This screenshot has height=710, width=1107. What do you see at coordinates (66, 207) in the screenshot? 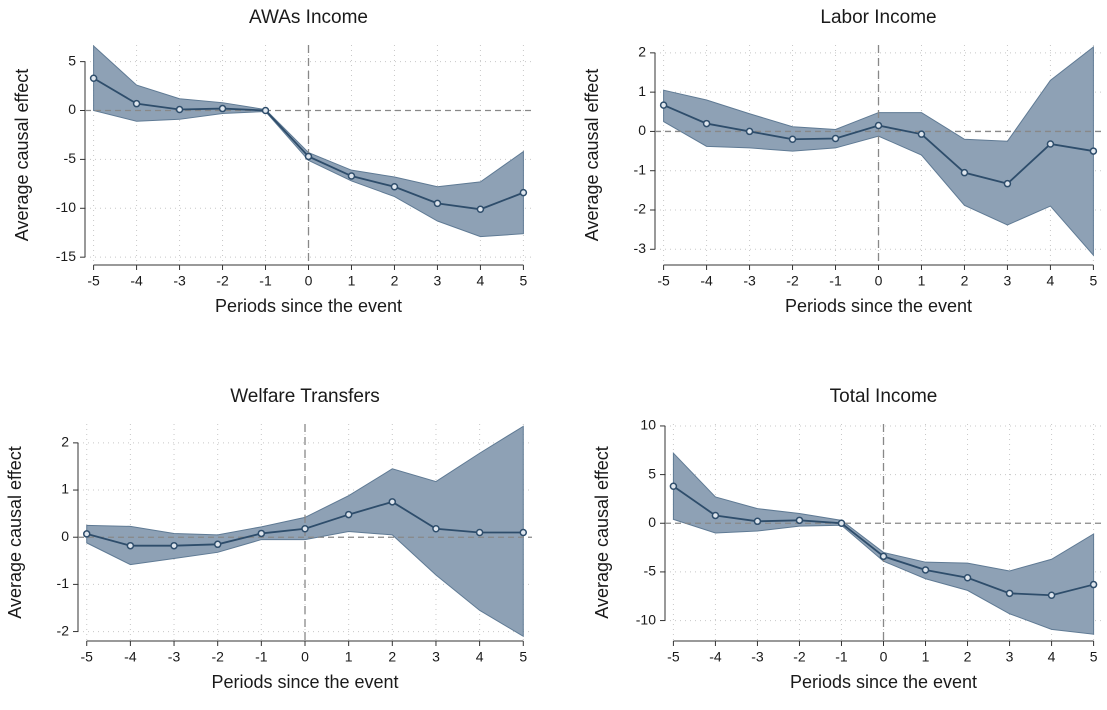
I see `y-tick-label: -10` at bounding box center [66, 207].